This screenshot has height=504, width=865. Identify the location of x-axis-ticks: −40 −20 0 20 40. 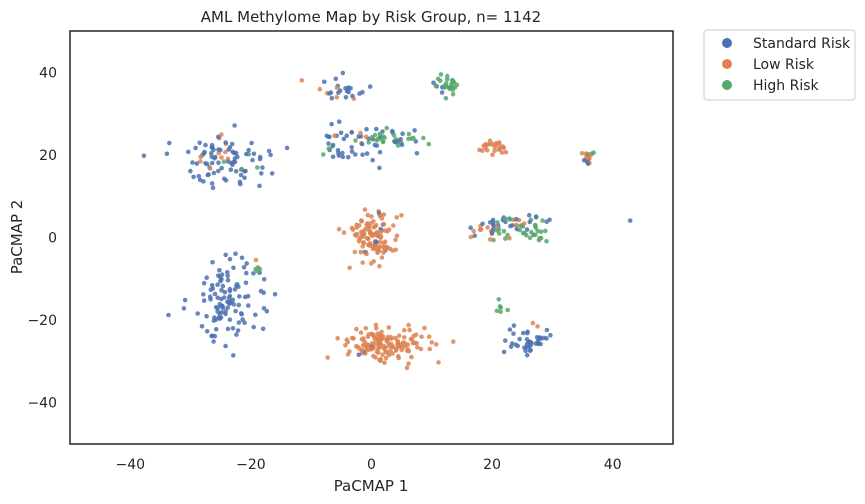
(369, 465).